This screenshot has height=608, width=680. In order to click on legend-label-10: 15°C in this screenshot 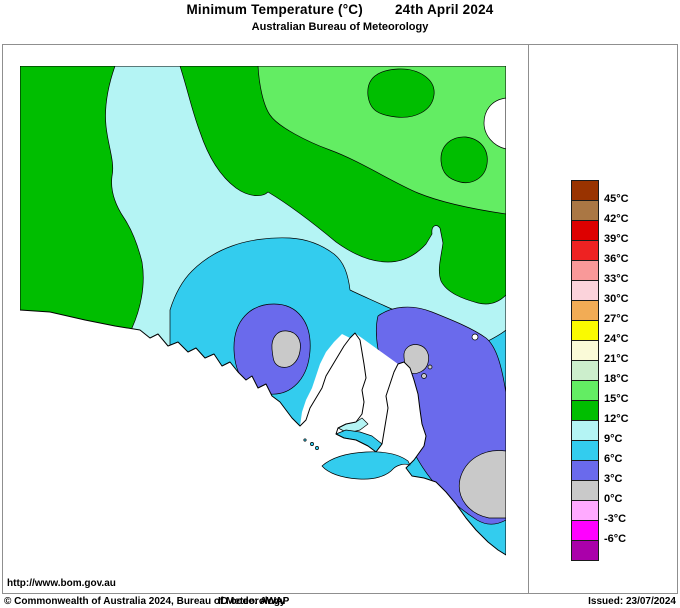, I will do `click(616, 399)`.